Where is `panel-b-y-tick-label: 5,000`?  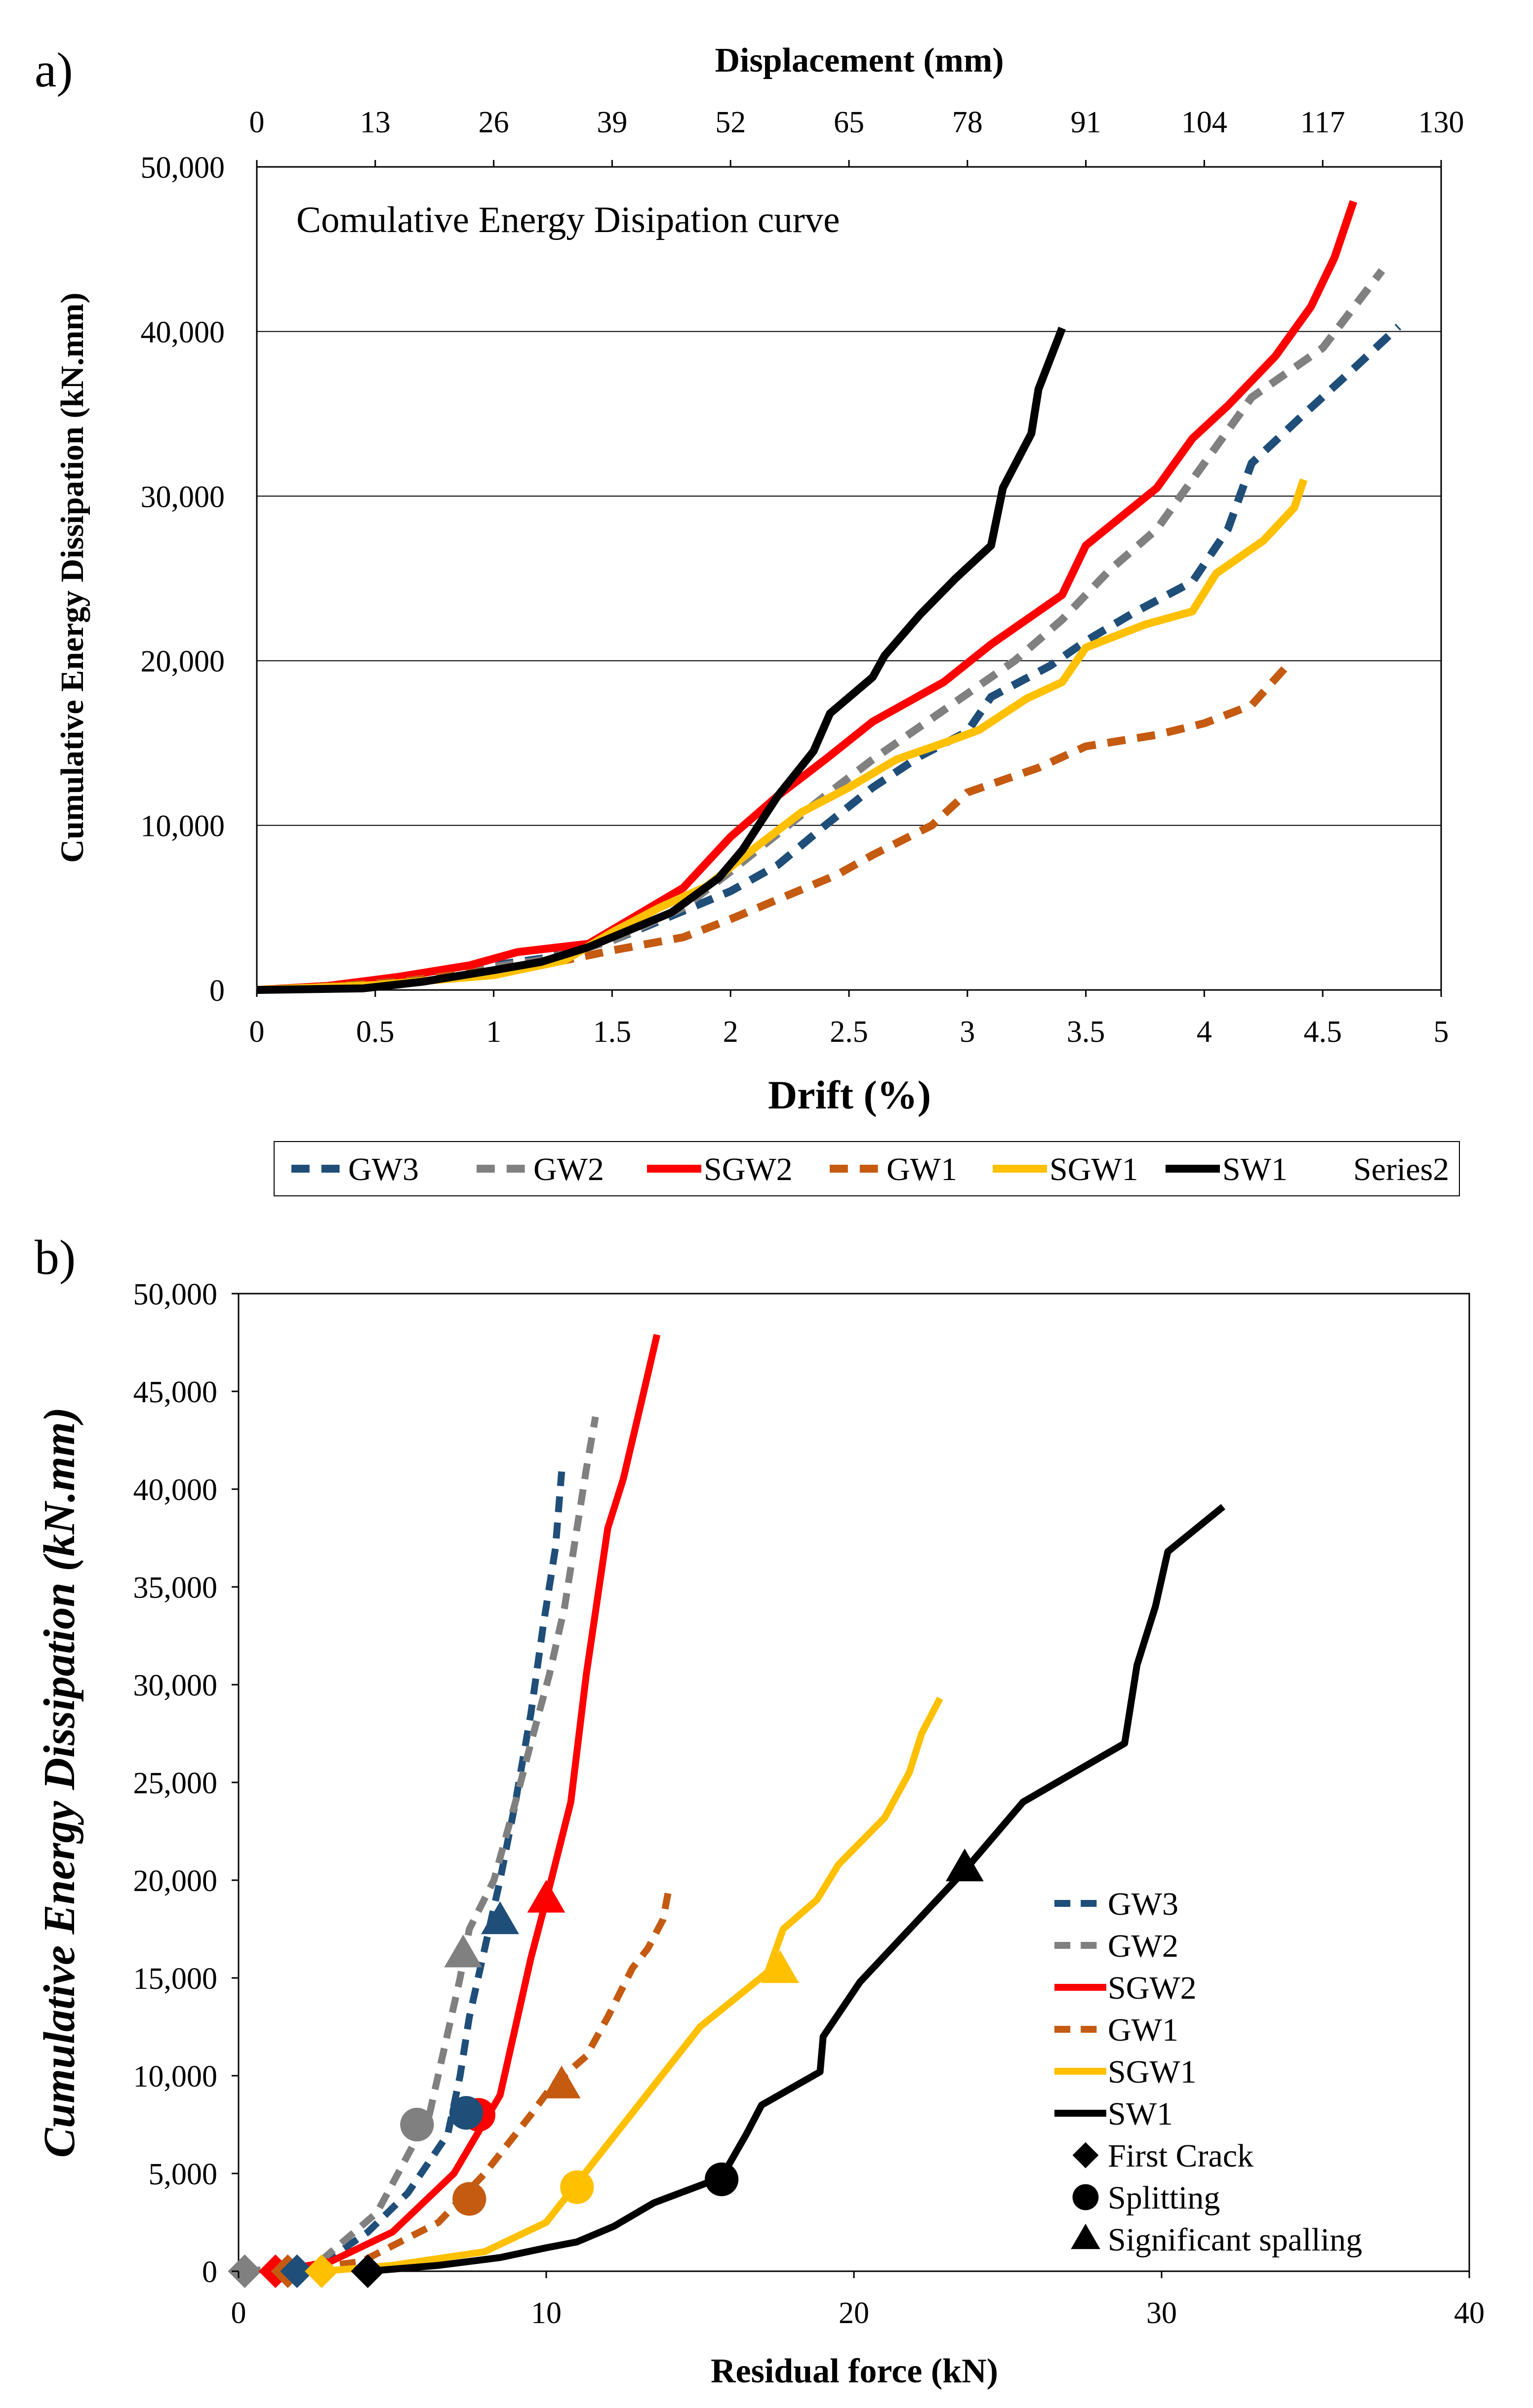
panel-b-y-tick-label: 5,000 is located at coordinates (183, 2175).